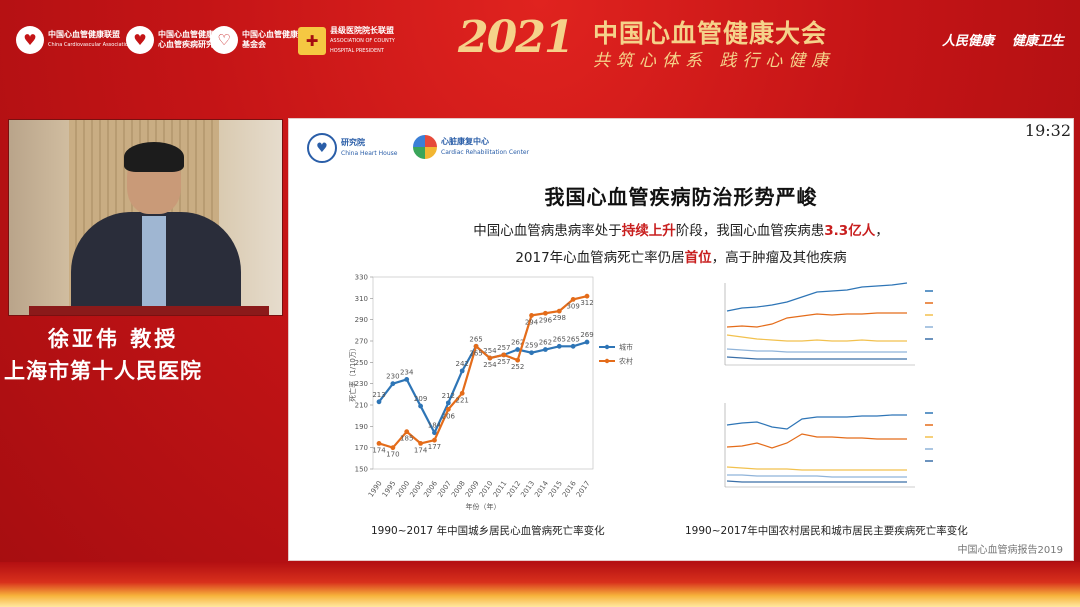 The image size is (1080, 607). What do you see at coordinates (352, 373) in the screenshot?
I see `y-axis-label: 死亡率（1/10万）` at bounding box center [352, 373].